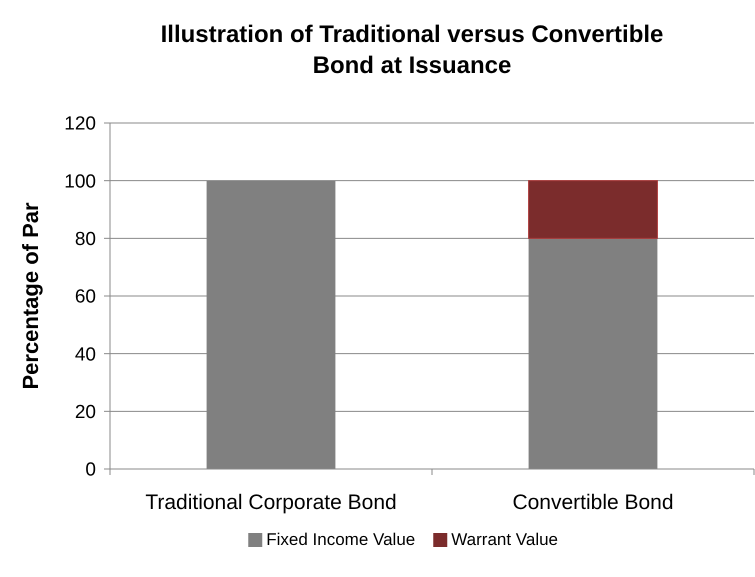 Image resolution: width=755 pixels, height=577 pixels. I want to click on y-tick-label: 120, so click(80, 124).